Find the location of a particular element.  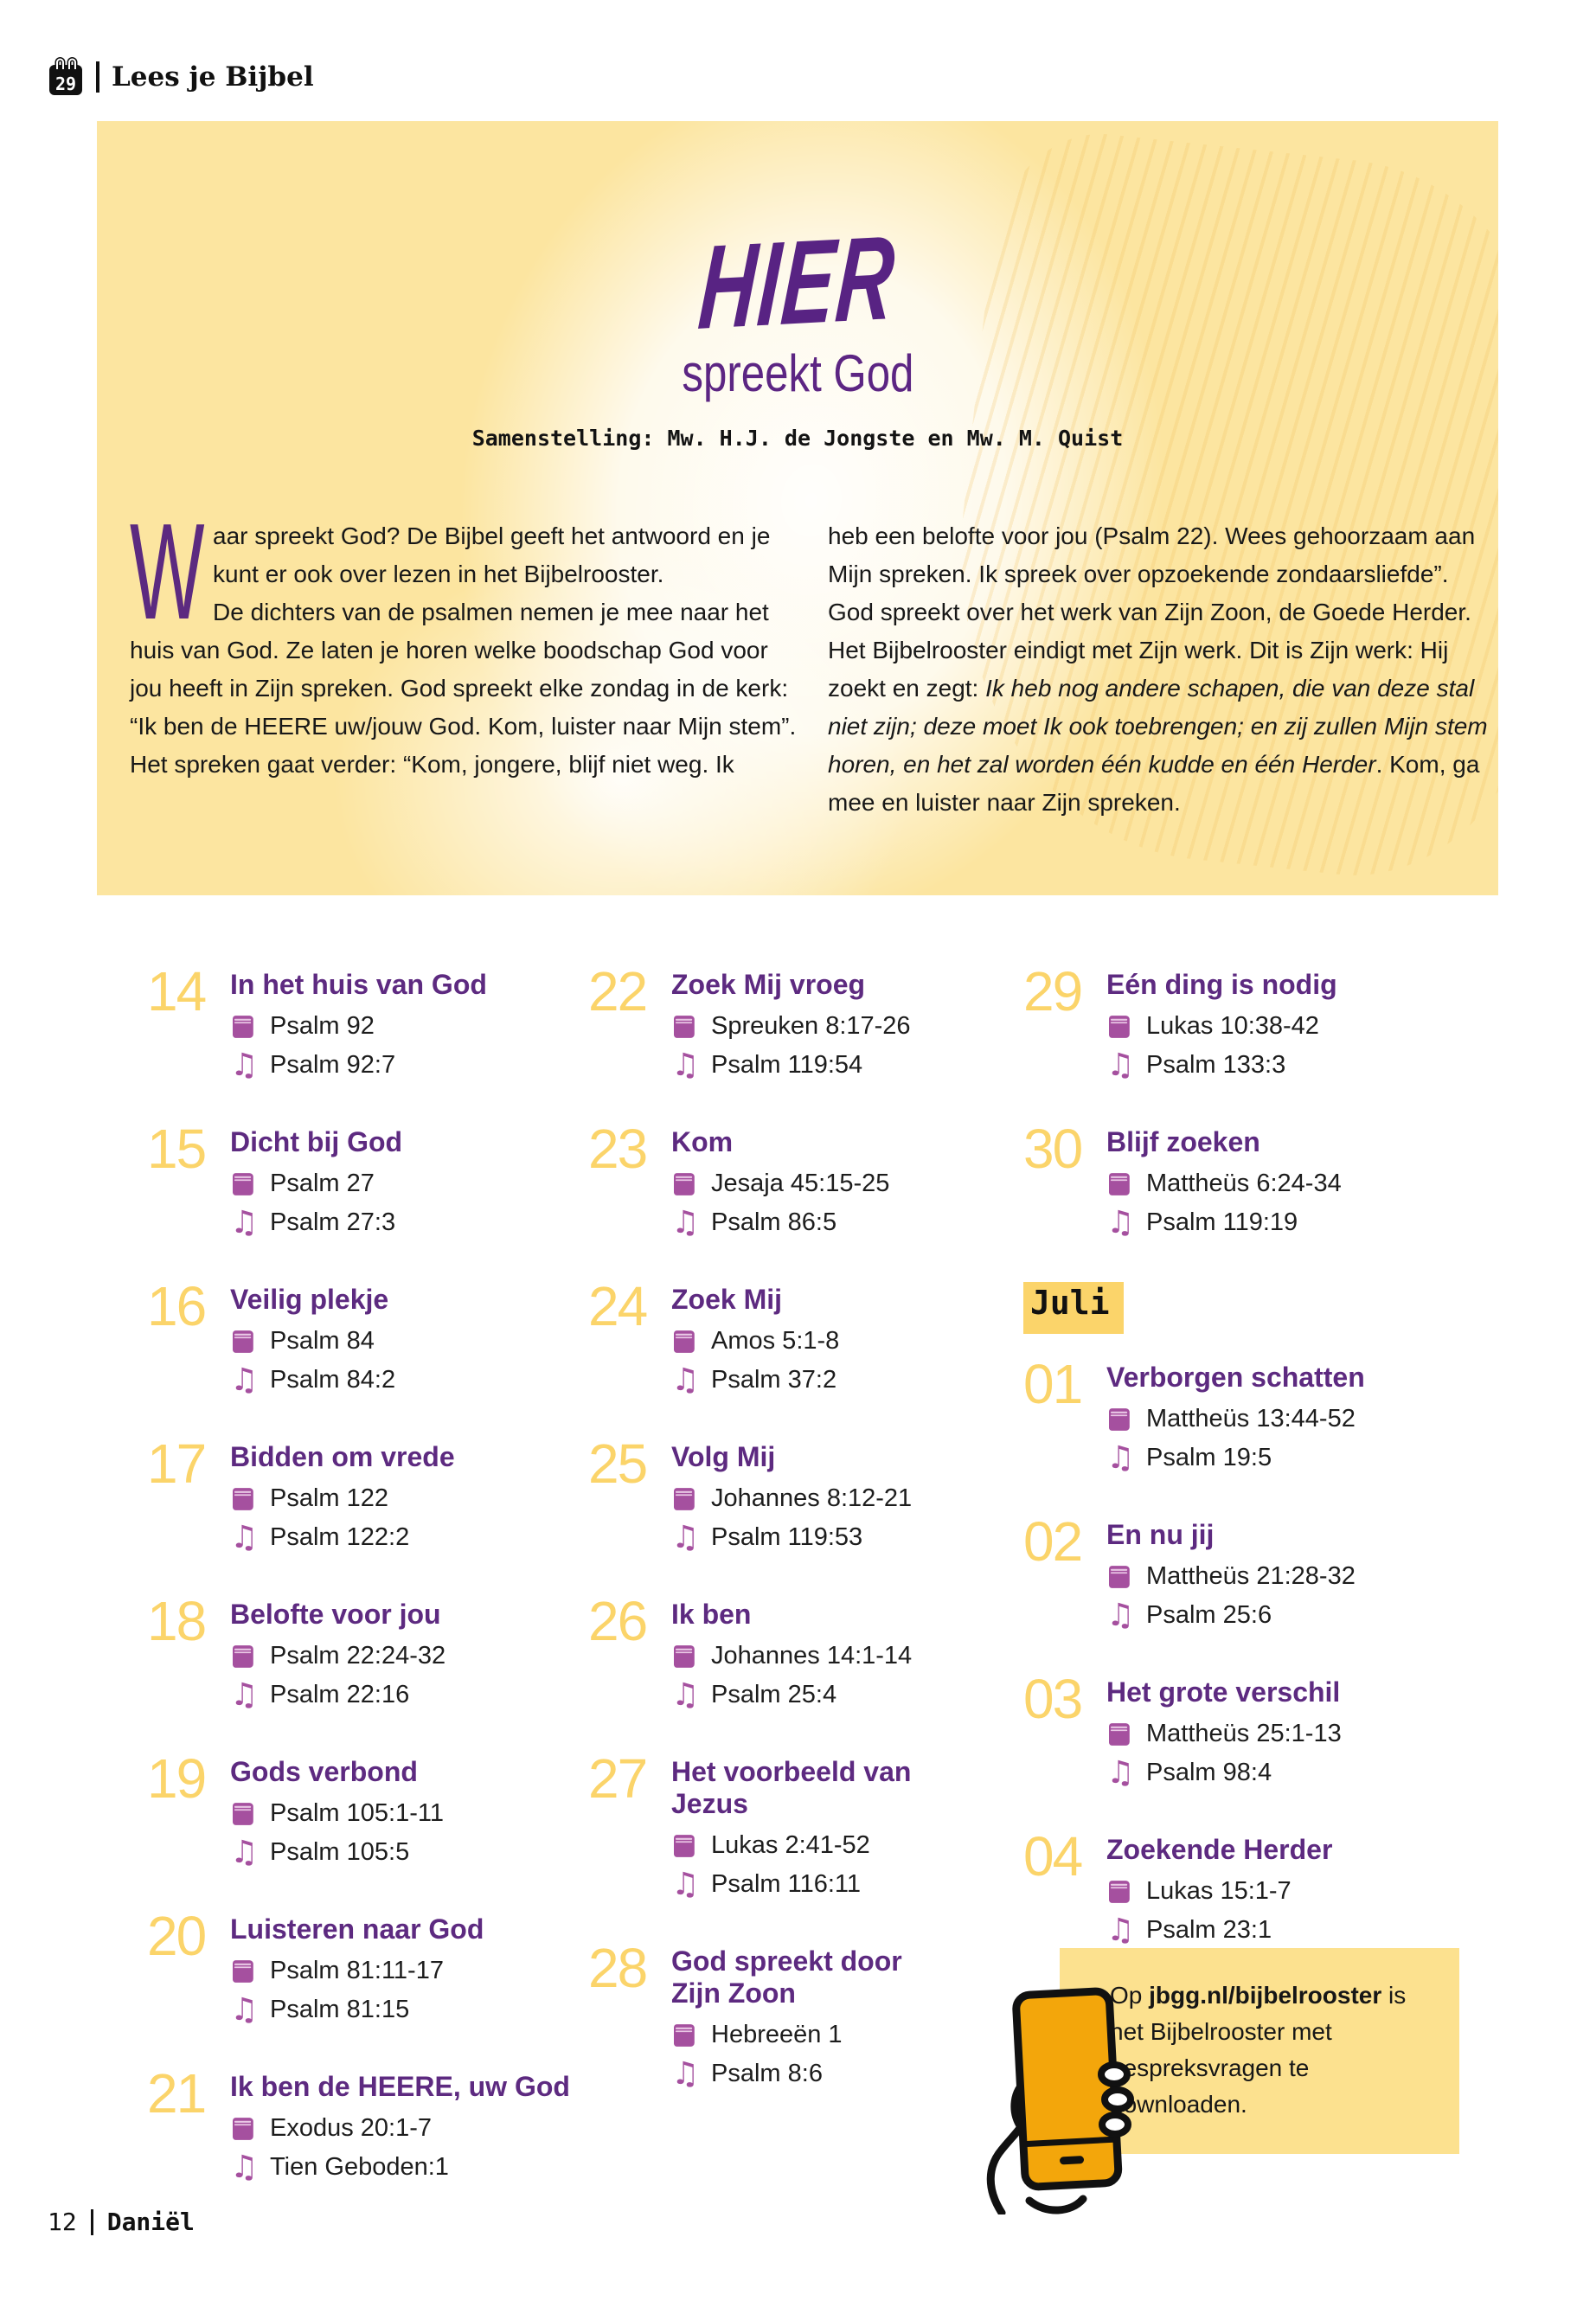

reading-title: Ik ben de HEERE, uw God is located at coordinates (400, 2087).